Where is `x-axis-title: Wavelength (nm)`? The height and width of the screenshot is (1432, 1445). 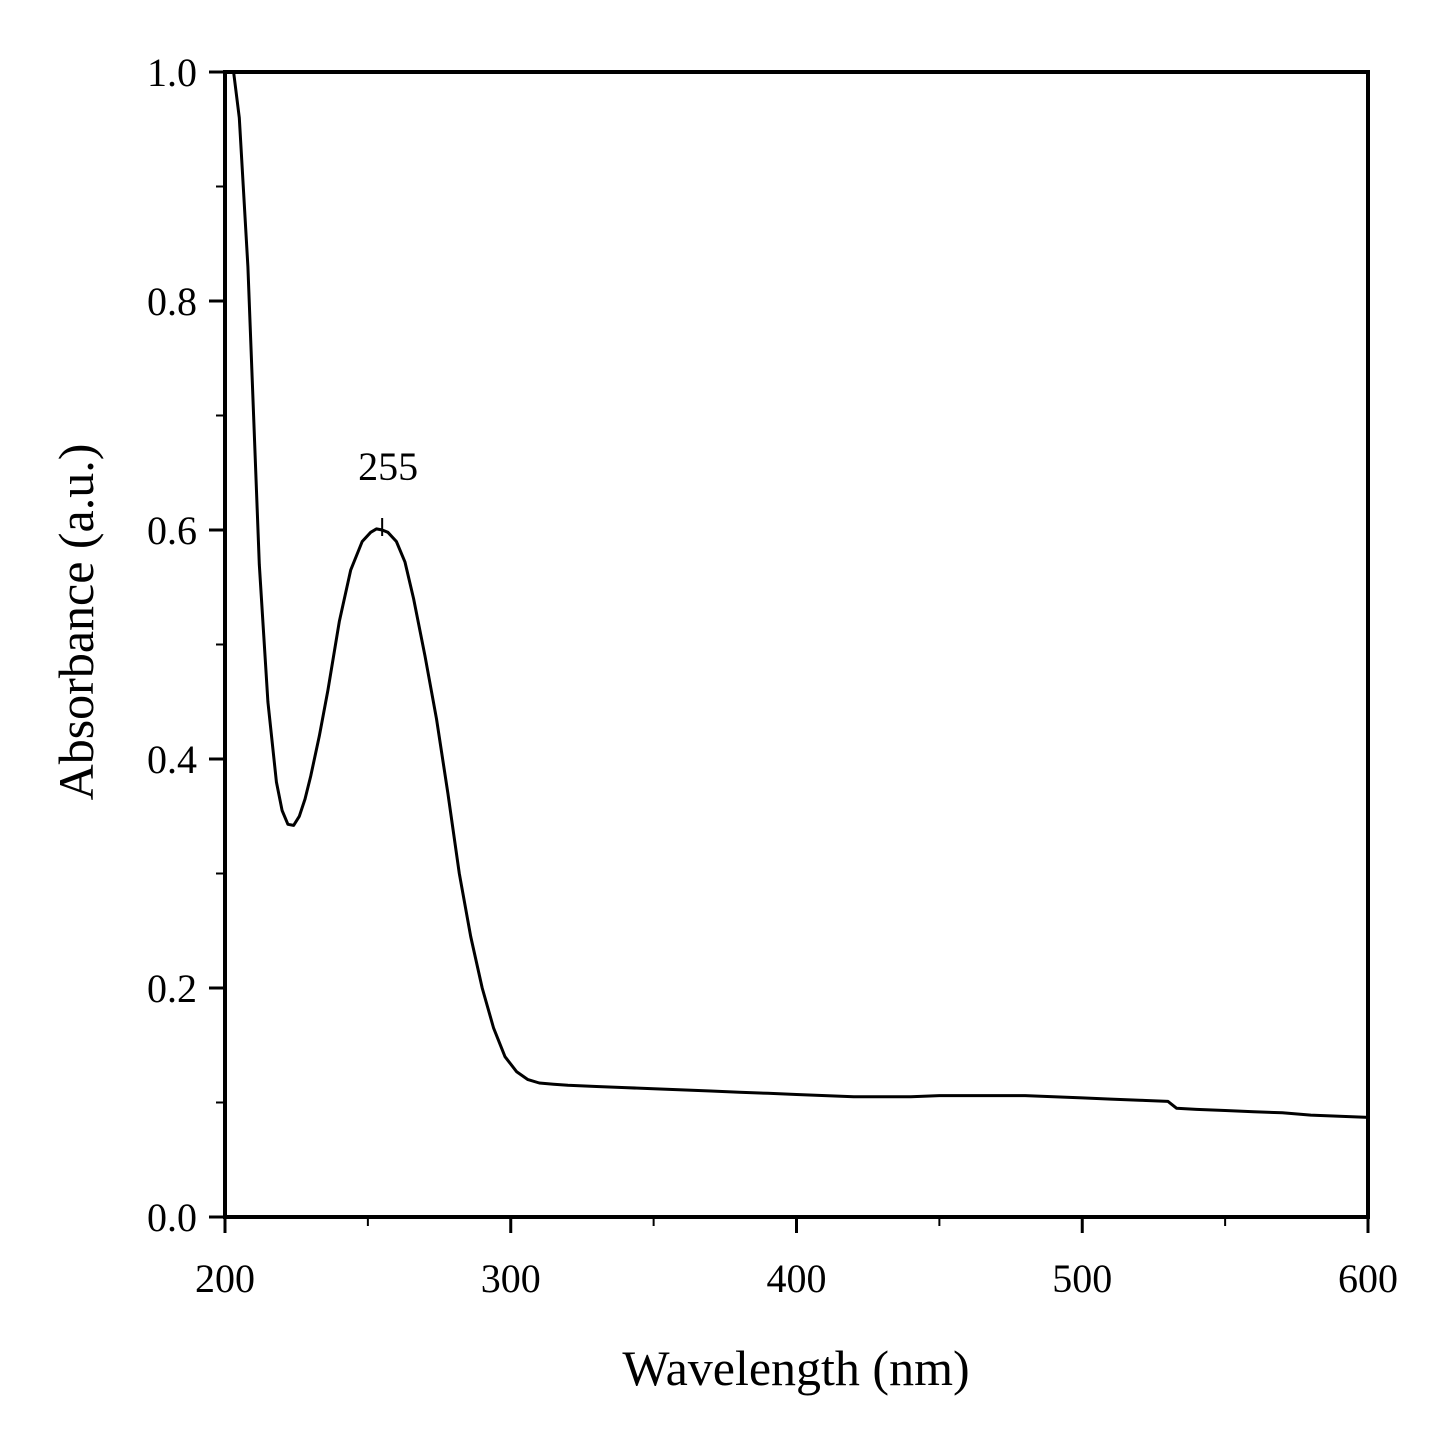
x-axis-title: Wavelength (nm) is located at coordinates (795, 1368).